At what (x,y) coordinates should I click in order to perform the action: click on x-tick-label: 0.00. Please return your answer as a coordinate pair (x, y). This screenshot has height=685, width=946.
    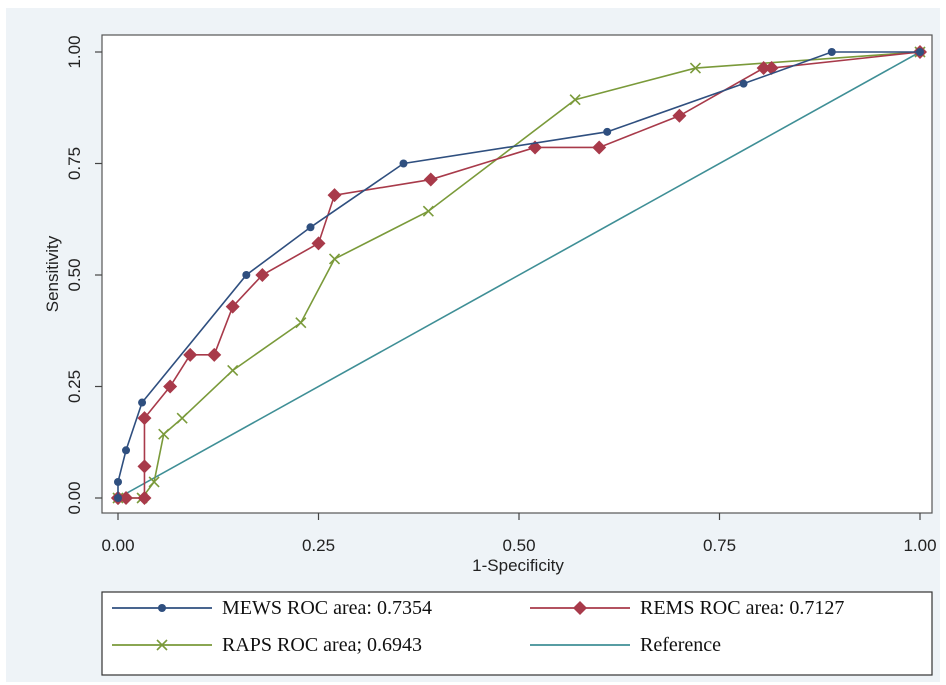
    Looking at the image, I should click on (117, 545).